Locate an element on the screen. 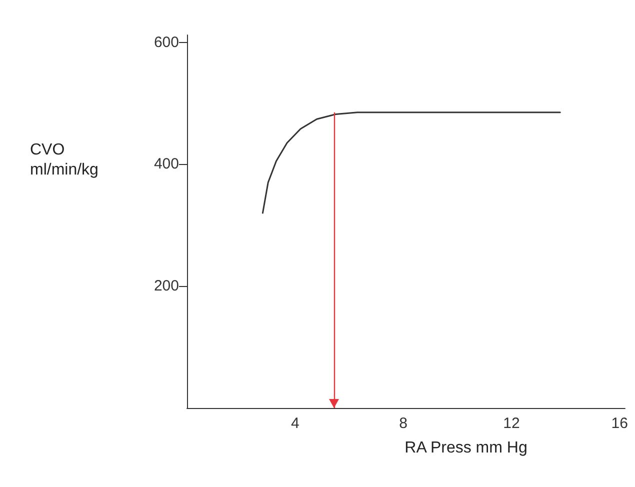 This screenshot has width=635, height=487. y-axis-title: CVO ml/min/kg is located at coordinates (64, 160).